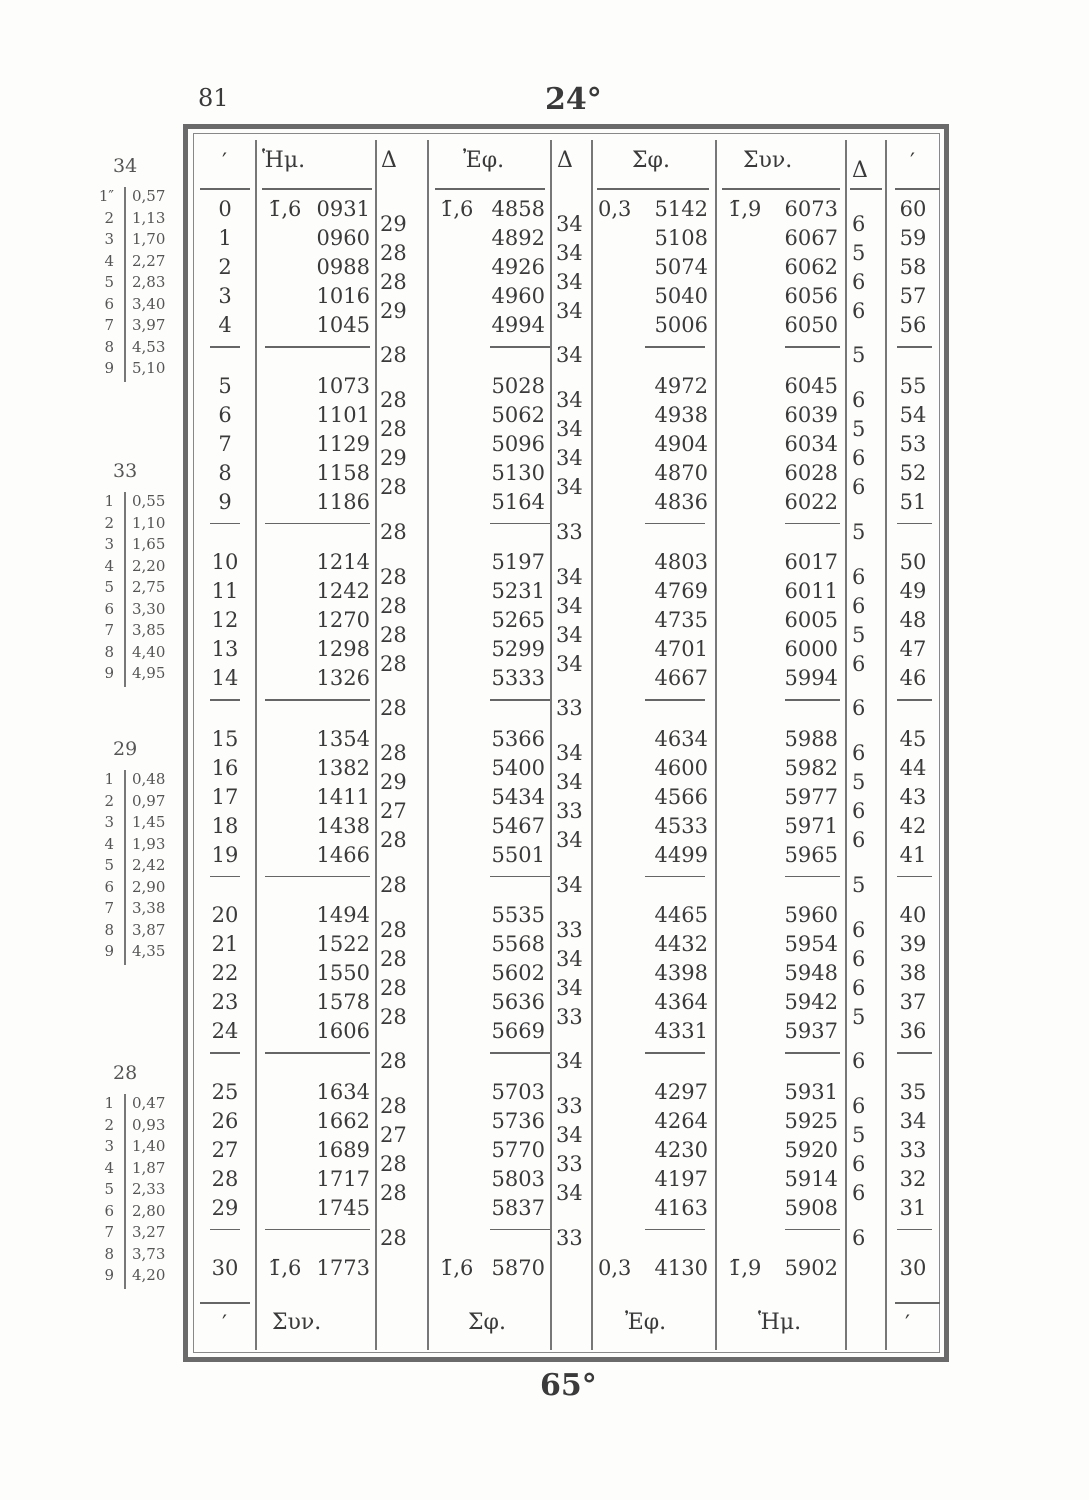 This screenshot has width=1089, height=1500. Describe the element at coordinates (811, 767) in the screenshot. I see `cos-value: 5982` at that location.